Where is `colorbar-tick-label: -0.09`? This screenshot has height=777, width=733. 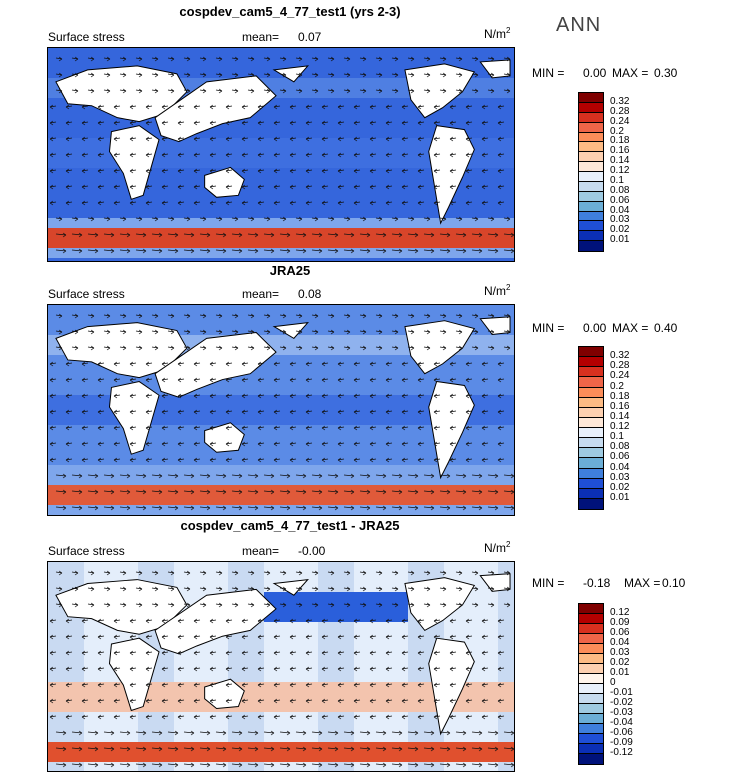
colorbar-tick-label: -0.09 is located at coordinates (621, 742).